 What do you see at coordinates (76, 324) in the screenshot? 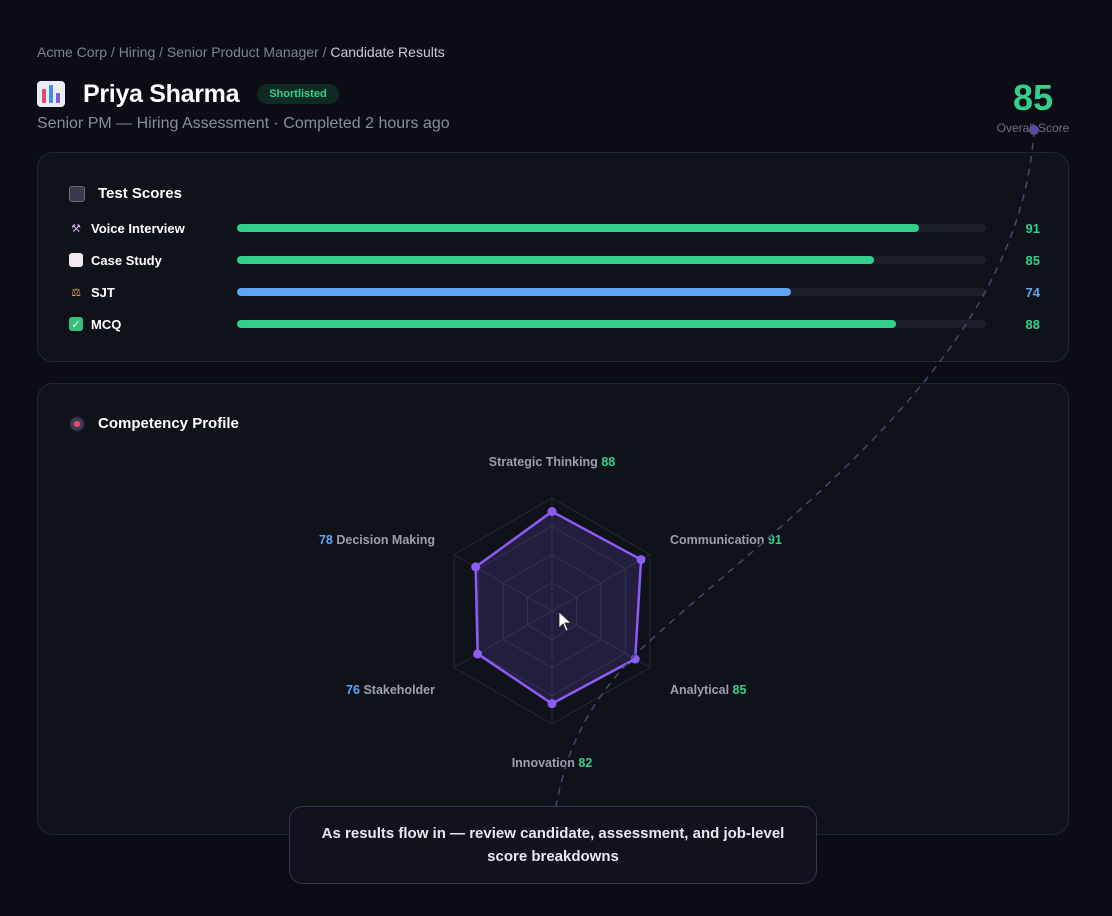
I see `checkbox-icon: ✓` at bounding box center [76, 324].